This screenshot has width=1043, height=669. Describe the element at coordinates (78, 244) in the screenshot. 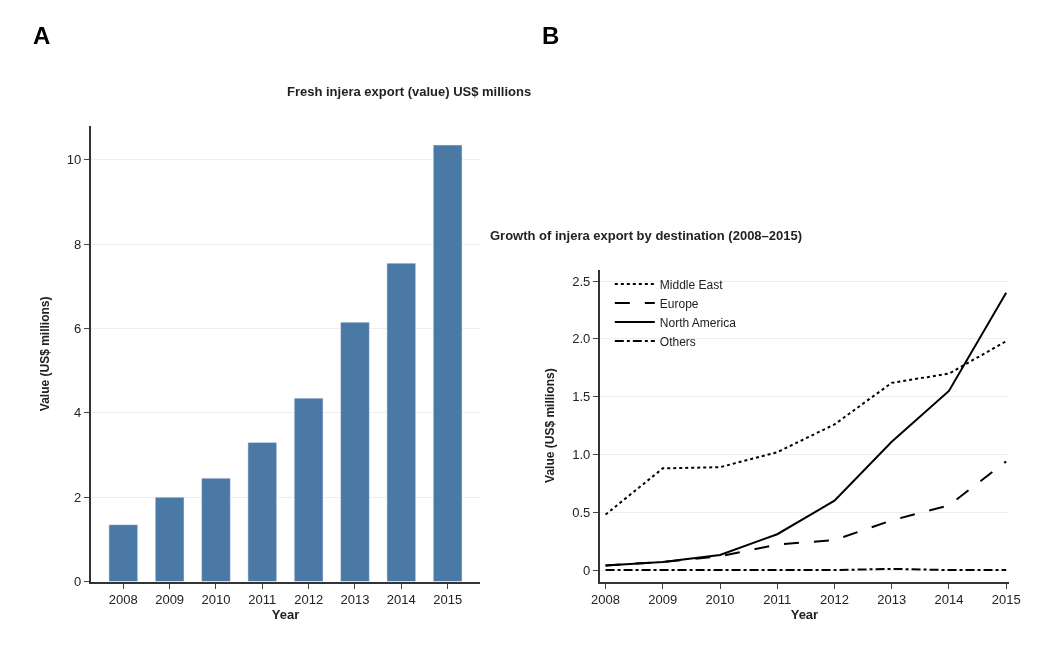

I see `y-tick-label: 8` at that location.